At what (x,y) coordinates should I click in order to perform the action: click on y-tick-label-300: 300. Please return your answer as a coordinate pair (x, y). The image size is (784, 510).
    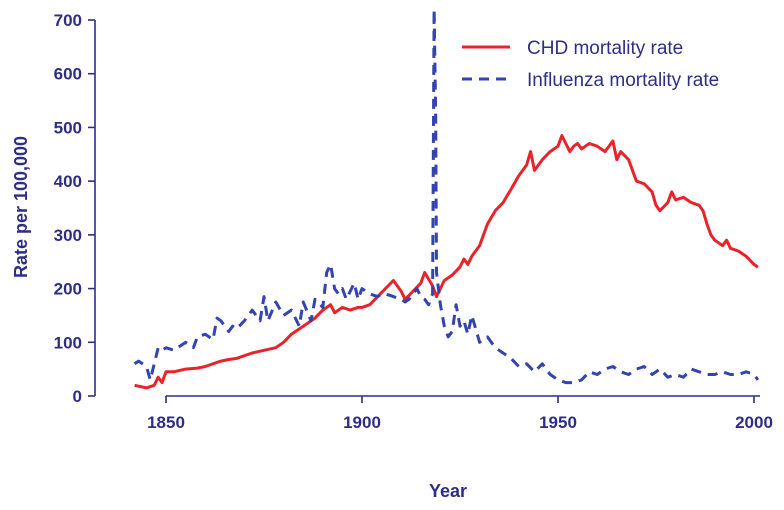
    Looking at the image, I should click on (68, 235).